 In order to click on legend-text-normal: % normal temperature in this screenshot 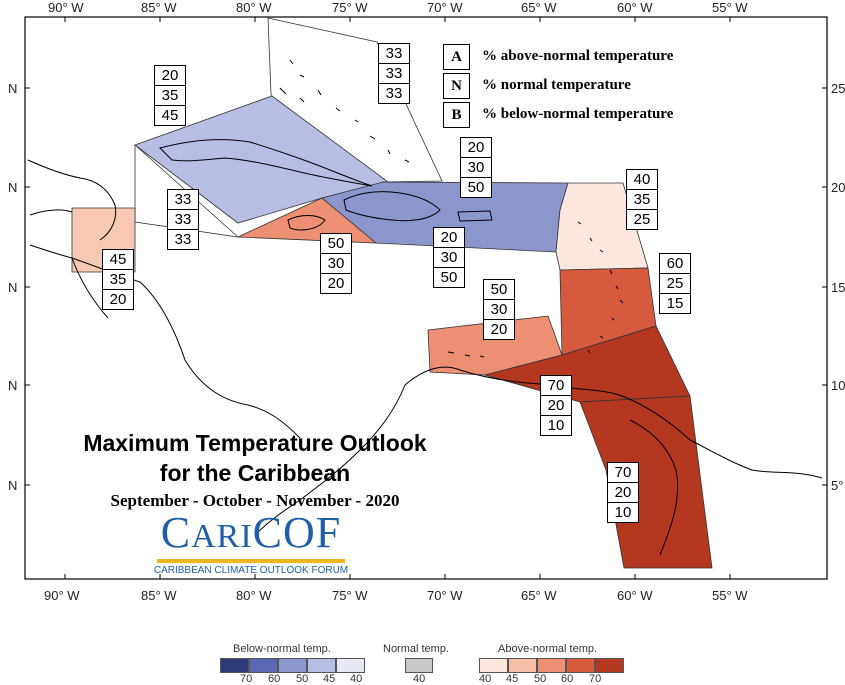, I will do `click(556, 85)`.